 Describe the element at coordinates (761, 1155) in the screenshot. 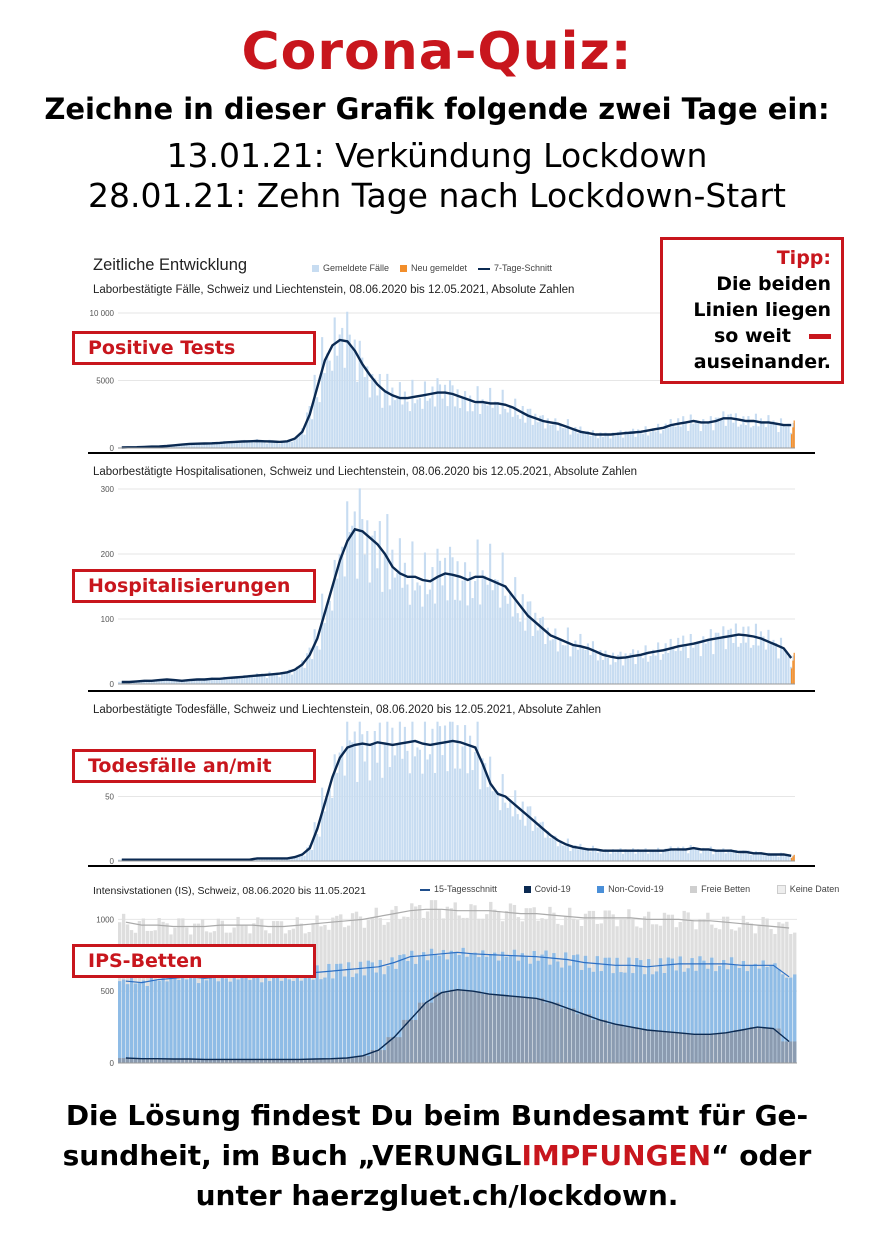

I see `footer-line-2-post: “ oder` at that location.